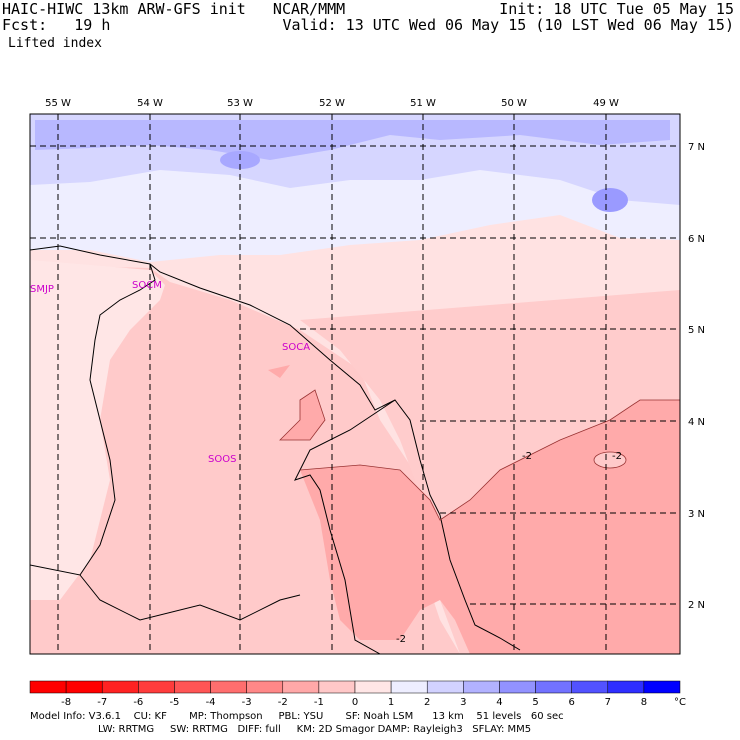  I want to click on colorbar-label: 2, so click(427, 702).